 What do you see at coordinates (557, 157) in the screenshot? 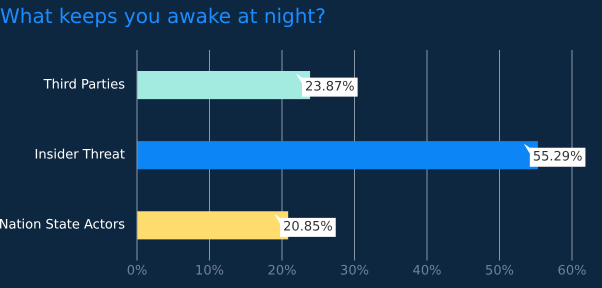
I see `data-label: 55.29%` at bounding box center [557, 157].